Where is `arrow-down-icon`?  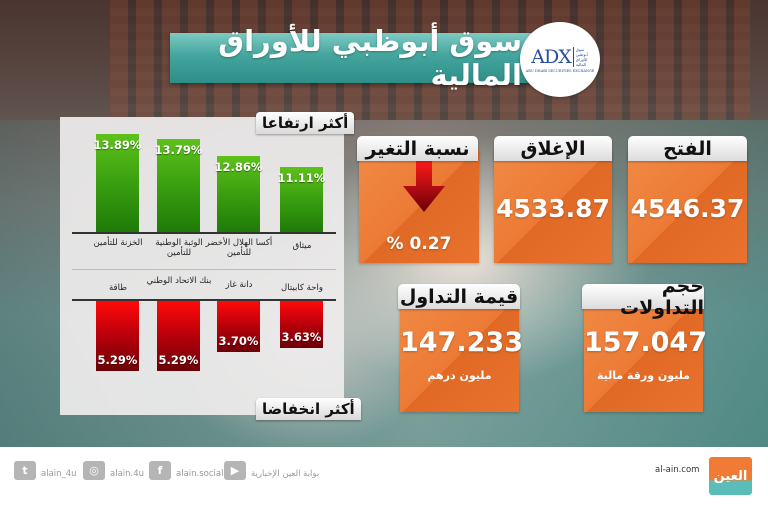
arrow-down-icon is located at coordinates (424, 186).